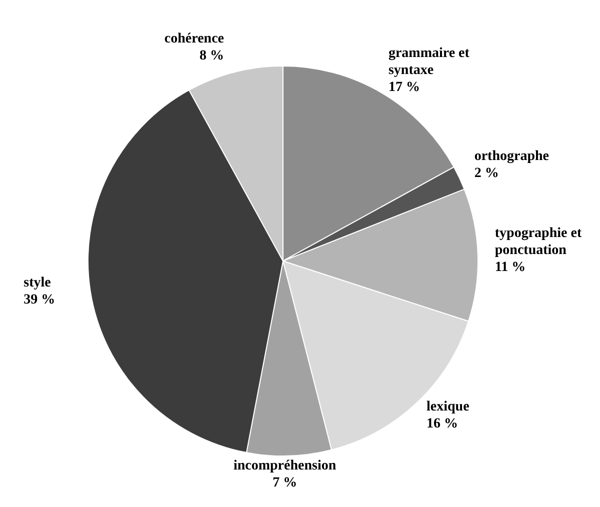 The height and width of the screenshot is (507, 600). Describe the element at coordinates (37, 282) in the screenshot. I see `slice-label: style` at that location.